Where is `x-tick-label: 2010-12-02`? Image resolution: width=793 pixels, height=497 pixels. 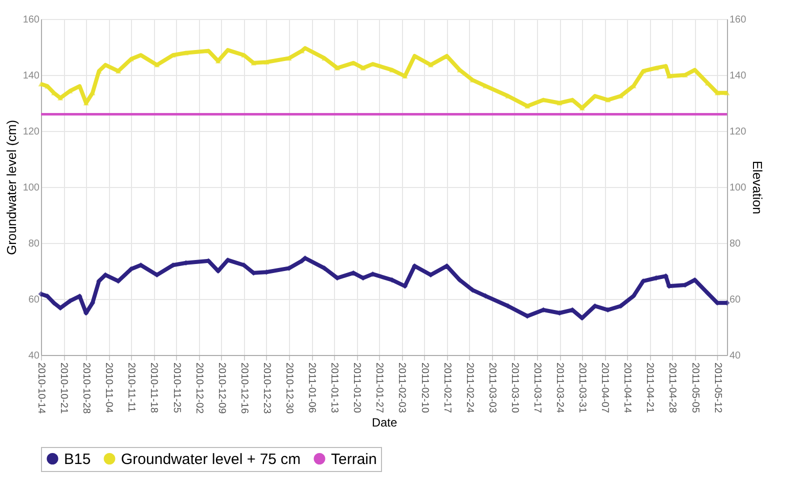
x-tick-label: 2010-12-02 is located at coordinates (198, 388).